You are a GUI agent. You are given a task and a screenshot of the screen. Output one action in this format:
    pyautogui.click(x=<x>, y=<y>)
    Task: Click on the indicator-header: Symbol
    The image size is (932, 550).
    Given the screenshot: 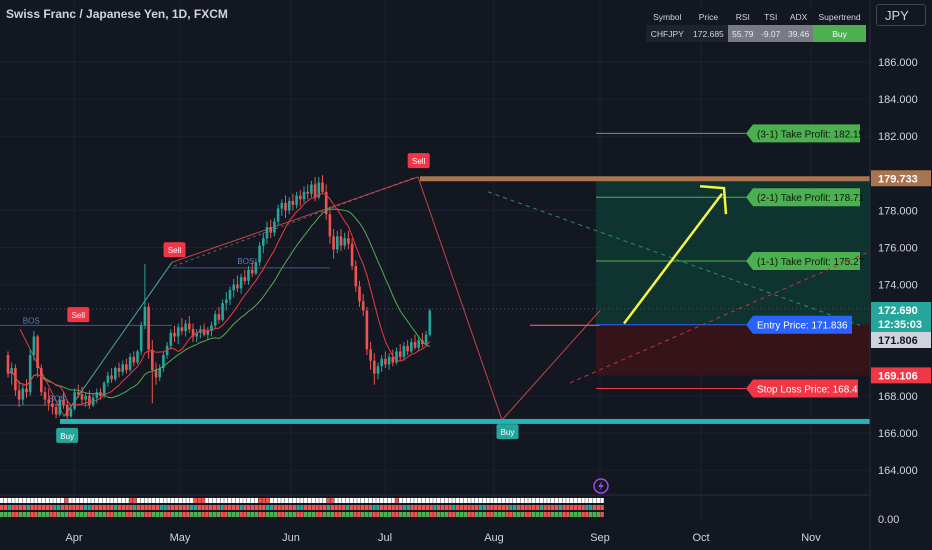 What is the action you would take?
    pyautogui.click(x=667, y=16)
    